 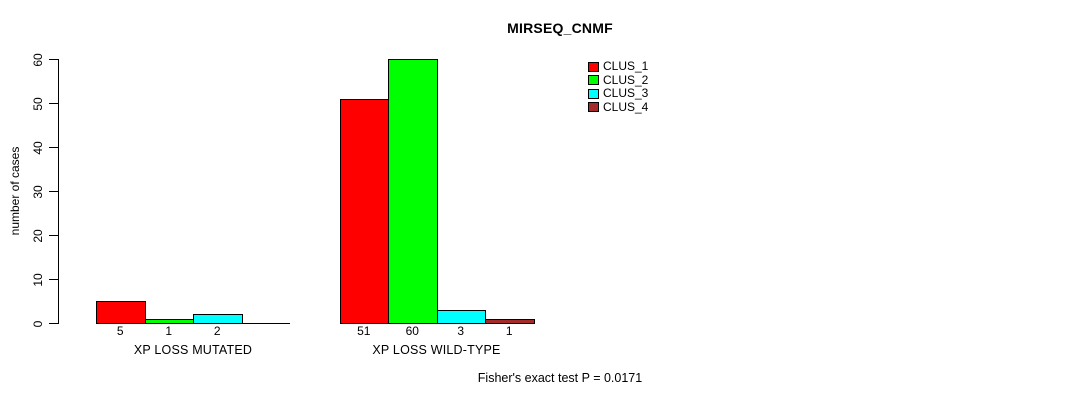 What do you see at coordinates (38, 191) in the screenshot?
I see `y-tick-label: 30` at bounding box center [38, 191].